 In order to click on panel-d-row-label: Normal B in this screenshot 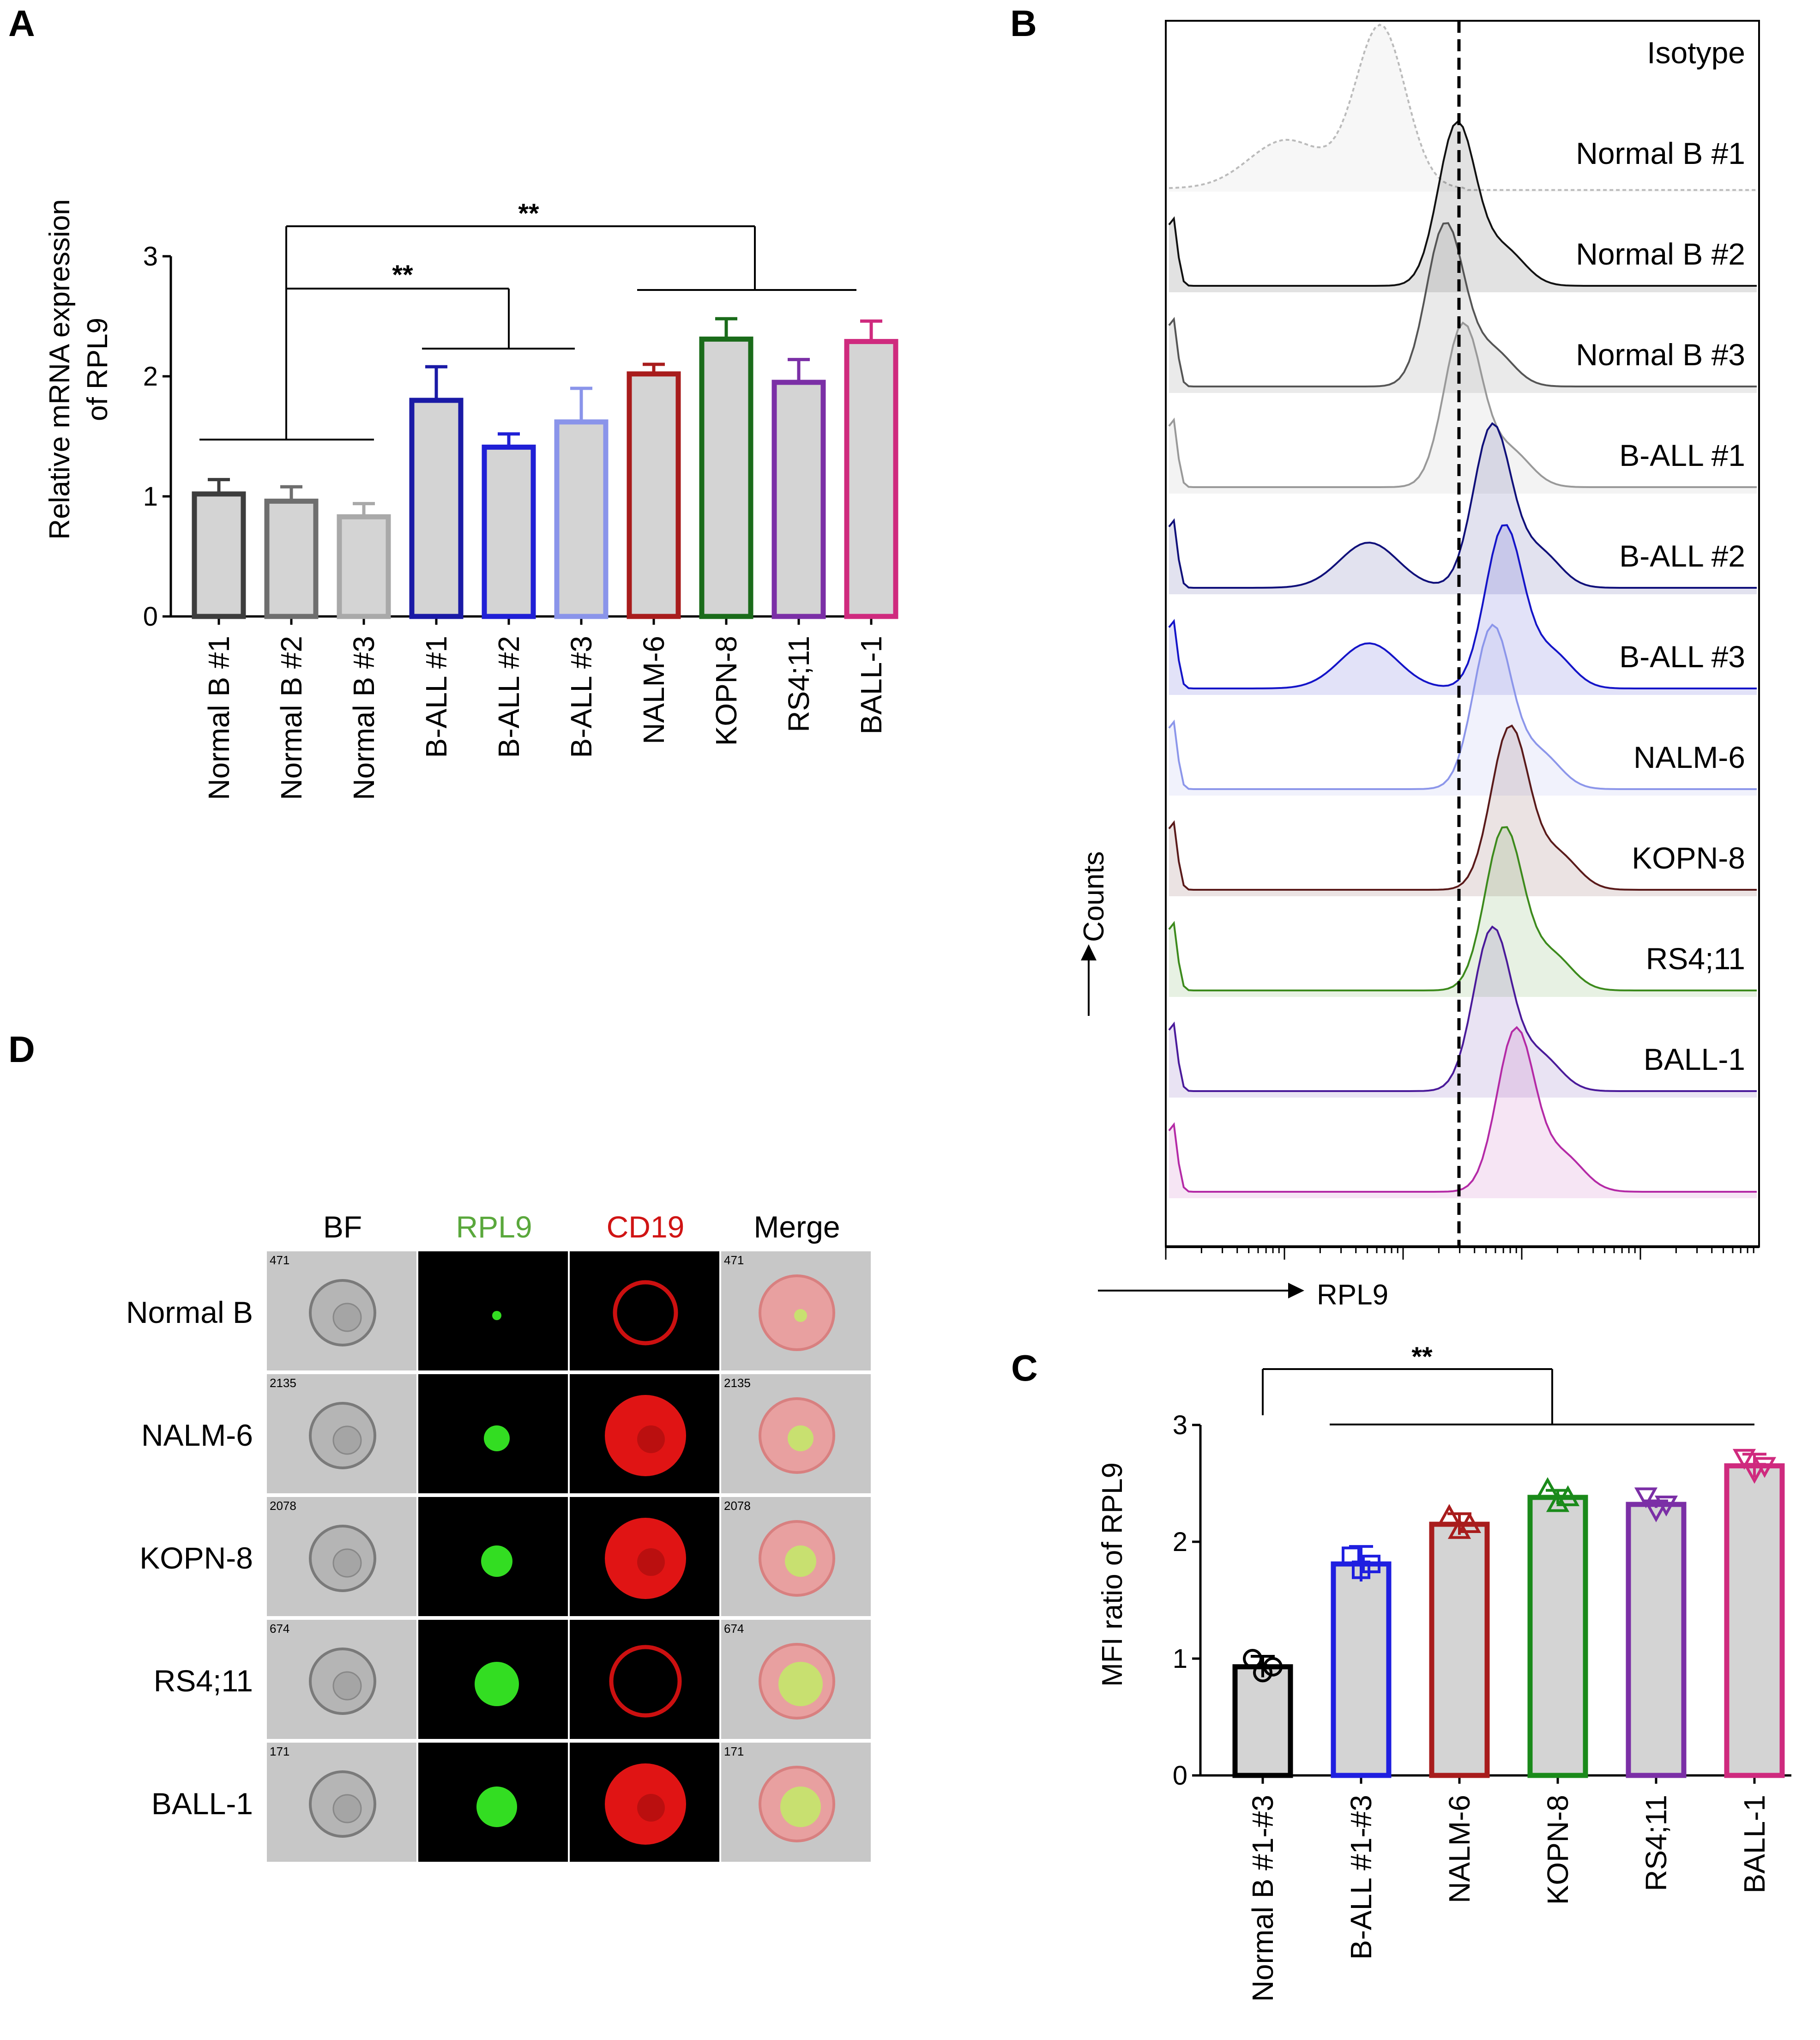, I will do `click(189, 1312)`.